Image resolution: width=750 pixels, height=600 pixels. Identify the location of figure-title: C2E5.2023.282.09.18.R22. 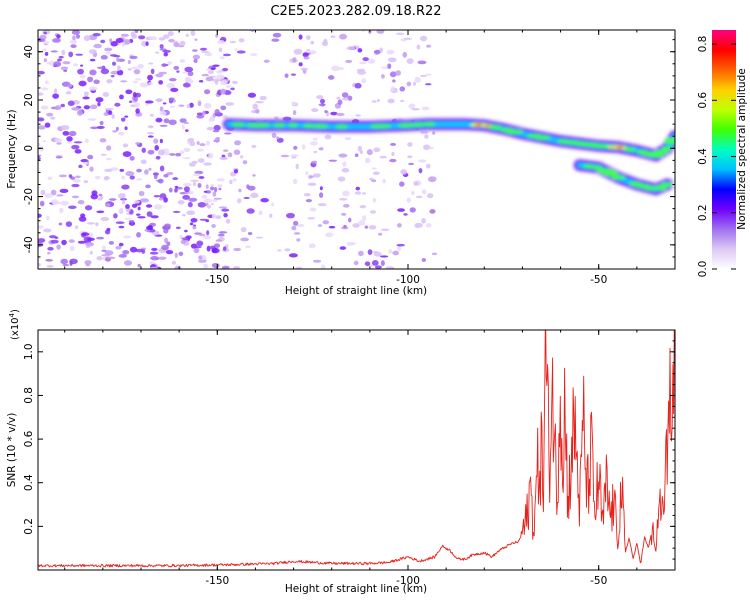
(355, 11).